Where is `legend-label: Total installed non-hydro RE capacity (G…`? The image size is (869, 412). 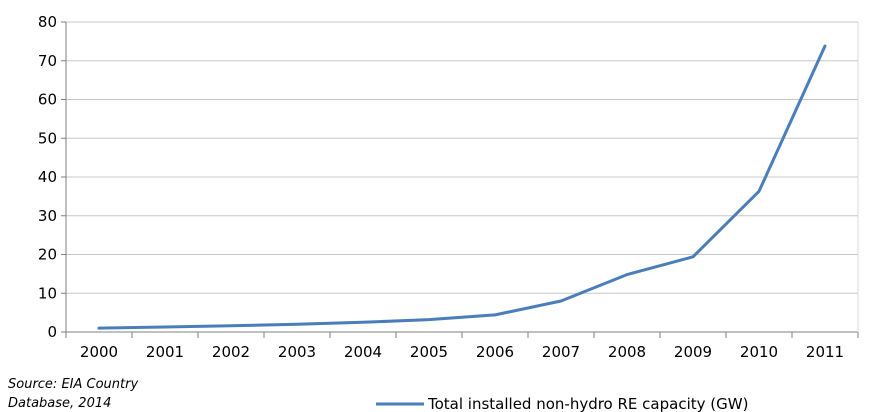 legend-label: Total installed non-hydro RE capacity (G… is located at coordinates (587, 403).